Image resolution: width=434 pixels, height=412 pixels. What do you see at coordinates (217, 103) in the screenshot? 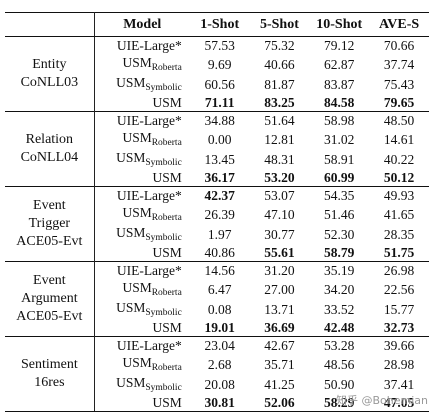
I see `table-row: USM 71.11 83.25 84.58 79.65` at bounding box center [217, 103].